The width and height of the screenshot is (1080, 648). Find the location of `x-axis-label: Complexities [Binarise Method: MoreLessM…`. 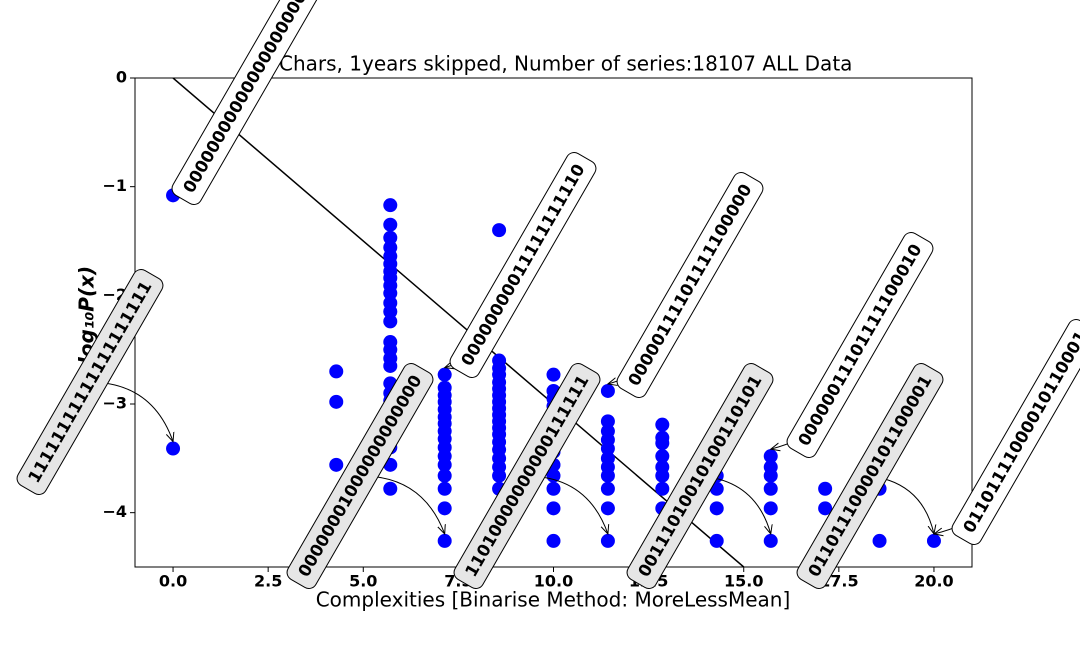

x-axis-label: Complexities [Binarise Method: MoreLessM… is located at coordinates (553, 600).